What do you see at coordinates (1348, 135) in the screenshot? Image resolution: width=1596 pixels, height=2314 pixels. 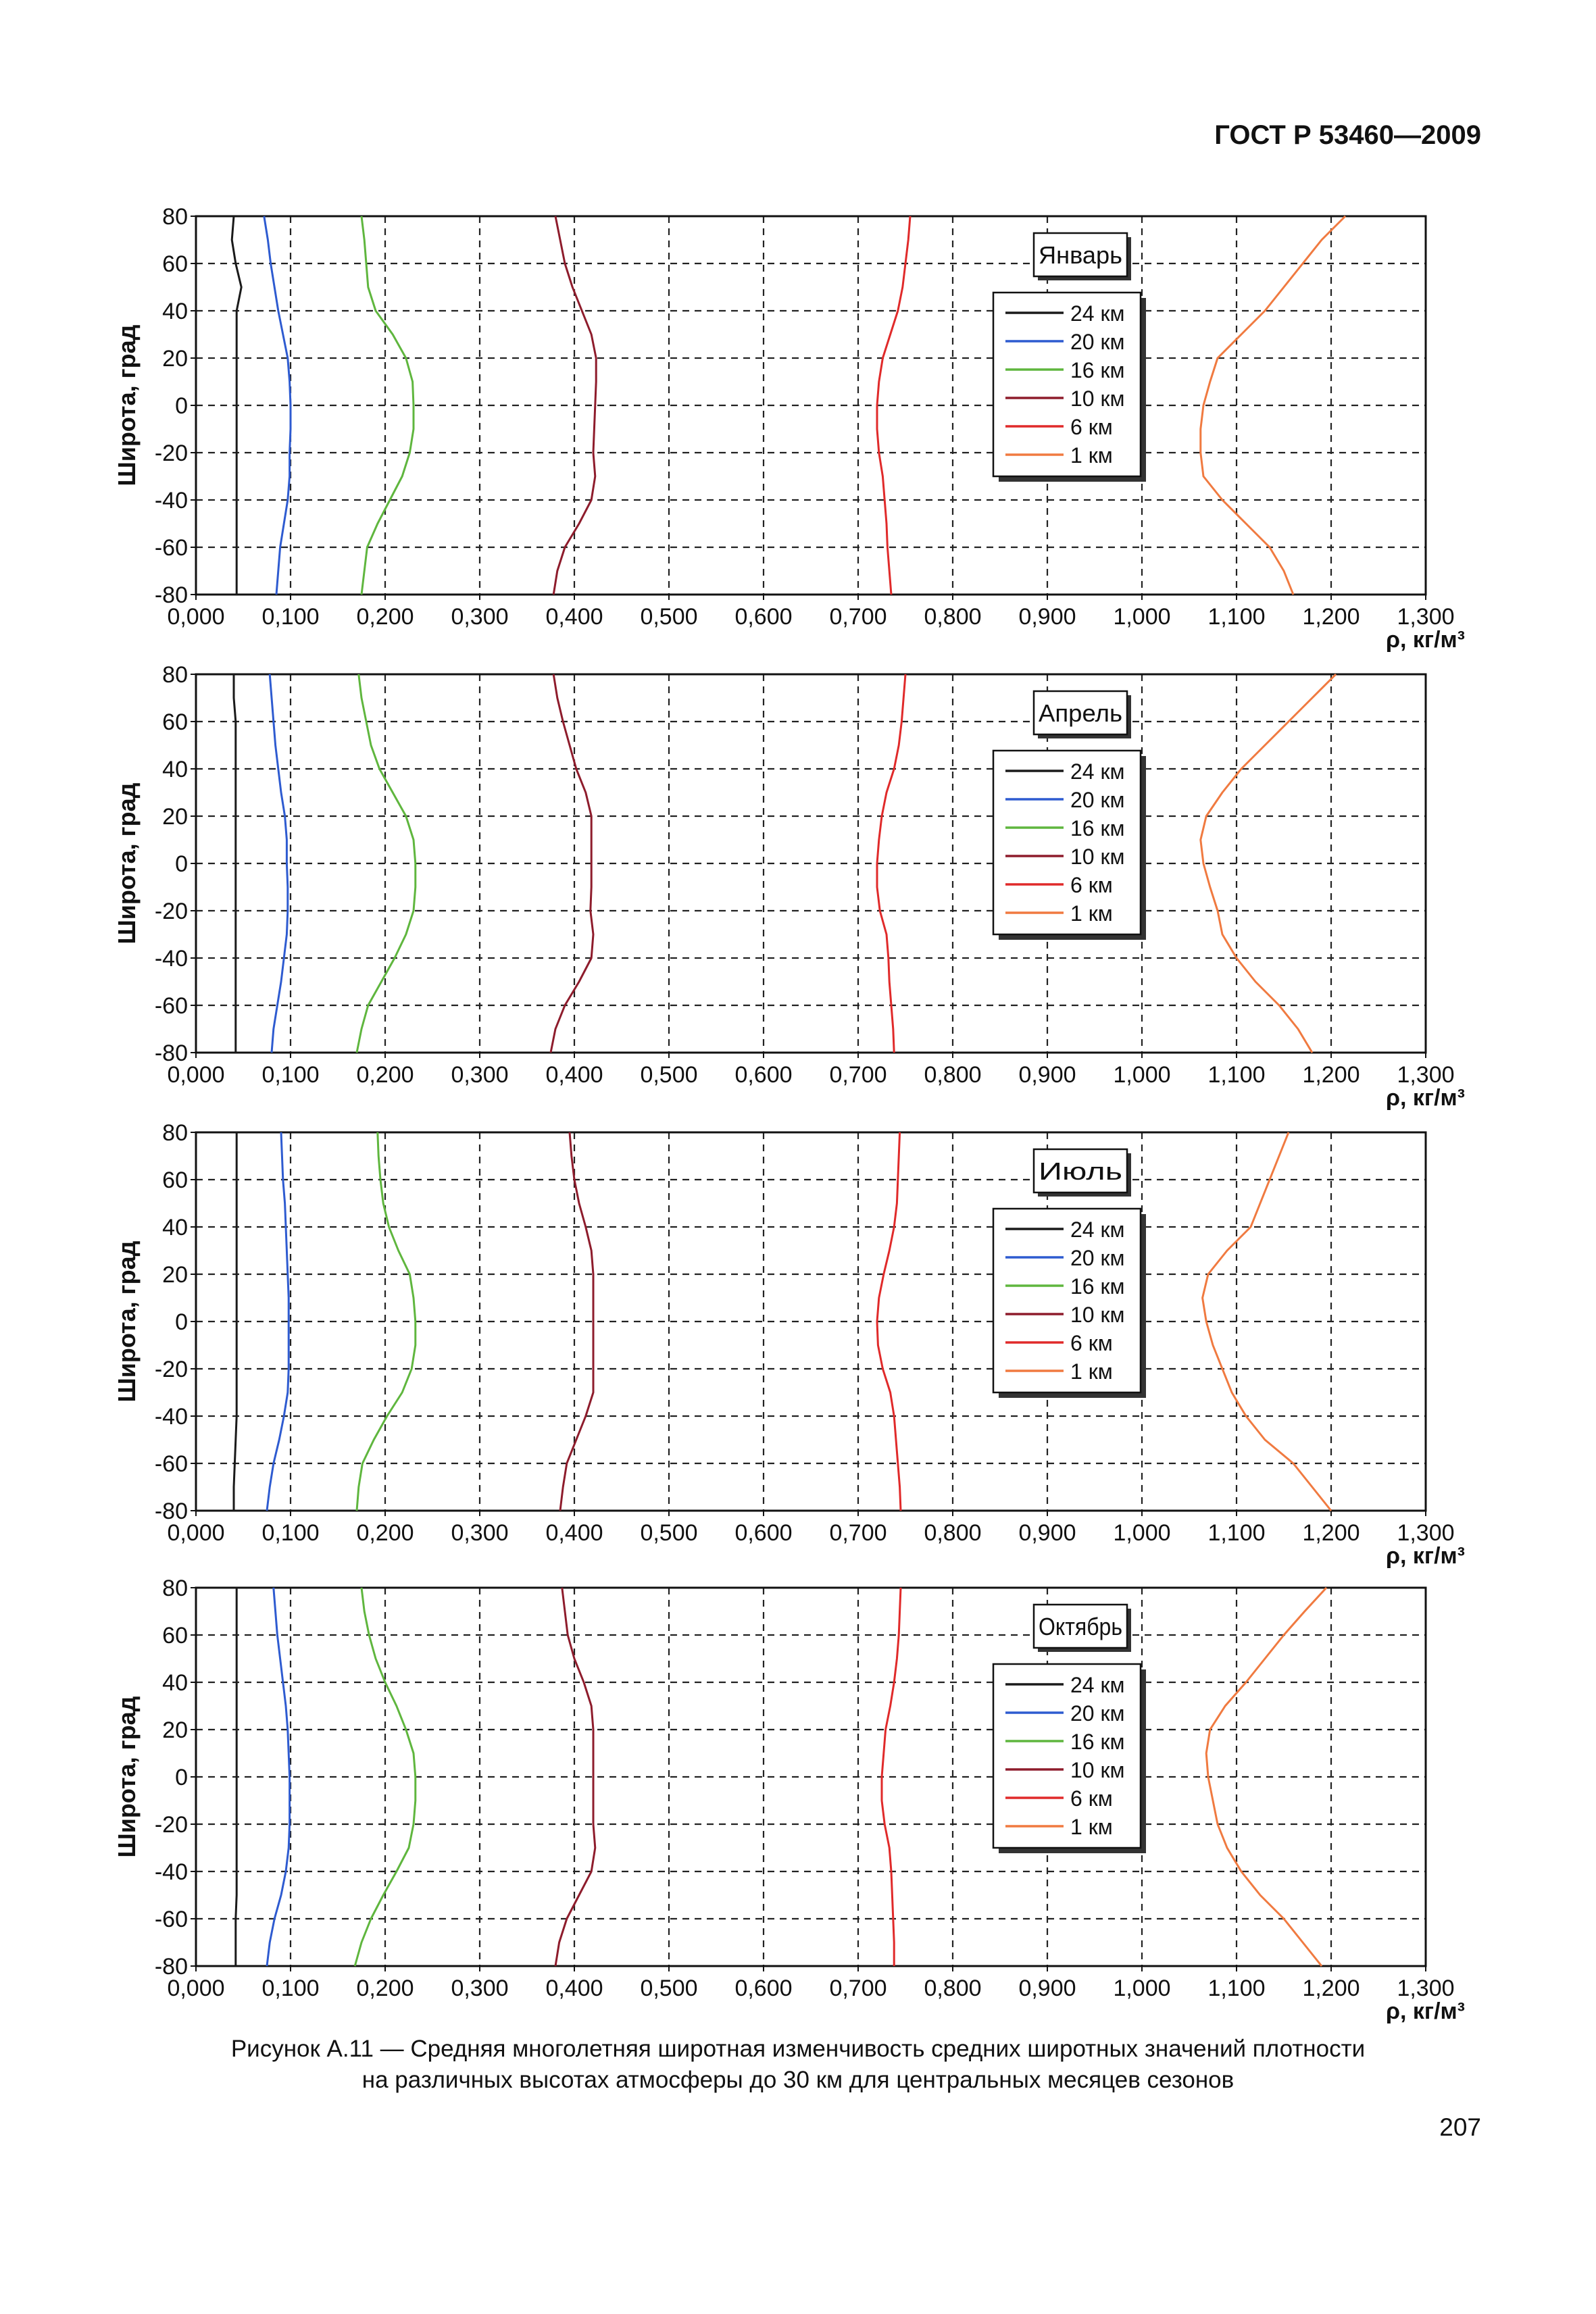 I see `document-header: ГОСТ Р 53460—2009` at bounding box center [1348, 135].